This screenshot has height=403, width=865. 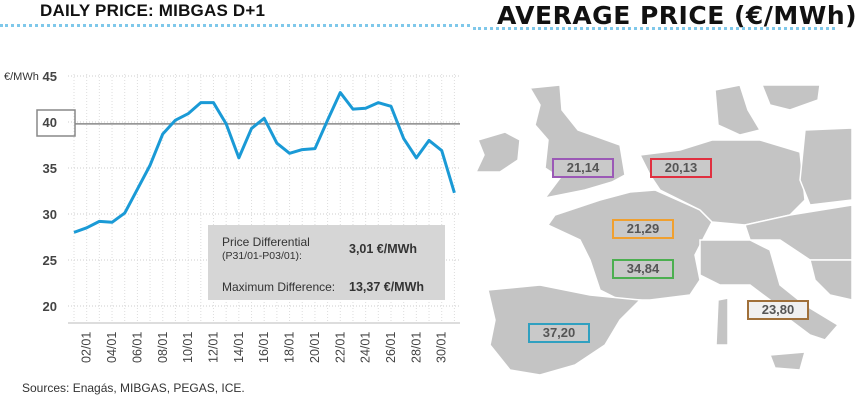 What do you see at coordinates (21, 77) in the screenshot?
I see `y-axis-unit: €/MWh` at bounding box center [21, 77].